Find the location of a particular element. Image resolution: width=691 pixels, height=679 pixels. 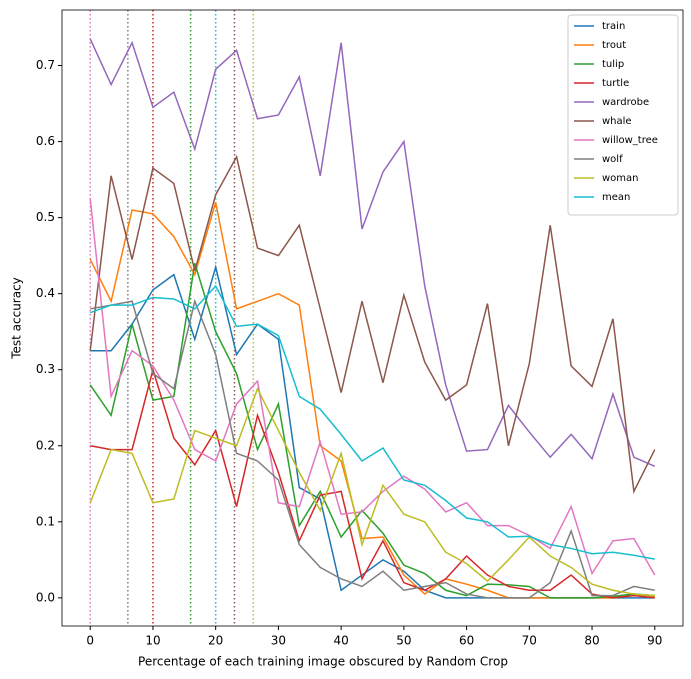

y-tick-label: 0.4 is located at coordinates (45, 293).